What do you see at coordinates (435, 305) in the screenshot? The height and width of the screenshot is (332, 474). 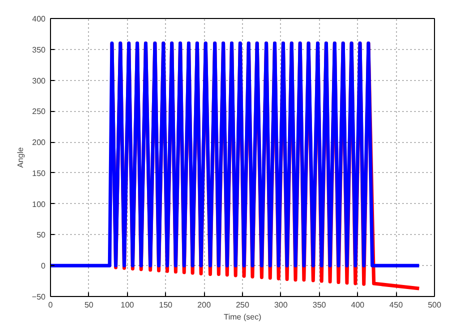 I see `x-tick-label: 500` at bounding box center [435, 305].